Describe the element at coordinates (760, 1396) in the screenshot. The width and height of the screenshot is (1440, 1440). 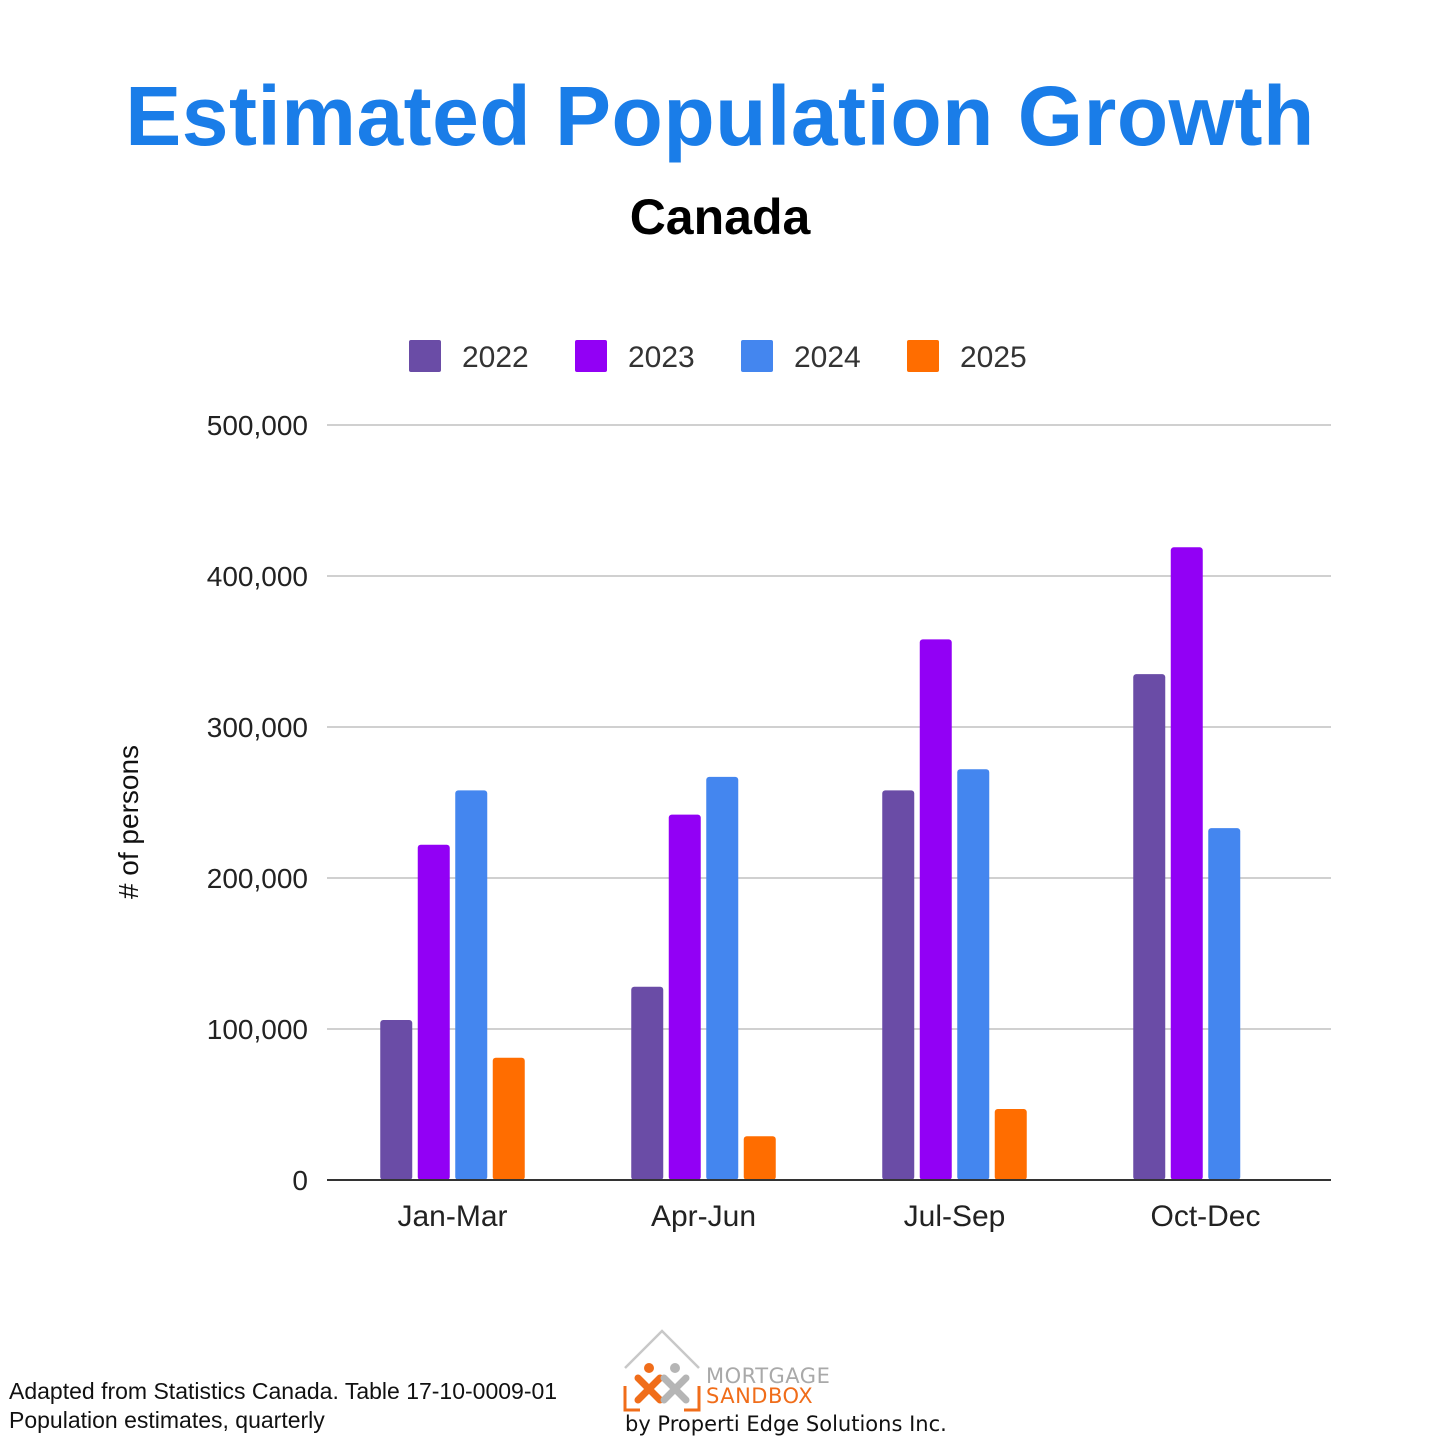
I see `logo-word-sandbox: SANDBOX` at that location.